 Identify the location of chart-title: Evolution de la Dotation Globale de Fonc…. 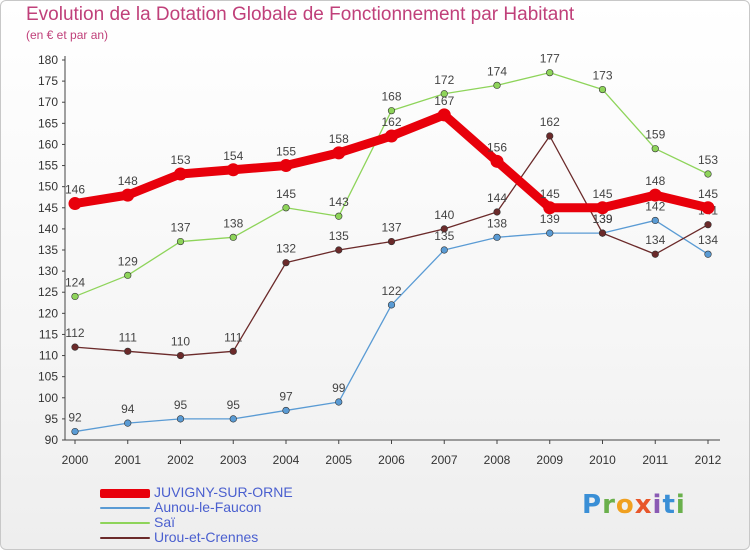
(300, 14).